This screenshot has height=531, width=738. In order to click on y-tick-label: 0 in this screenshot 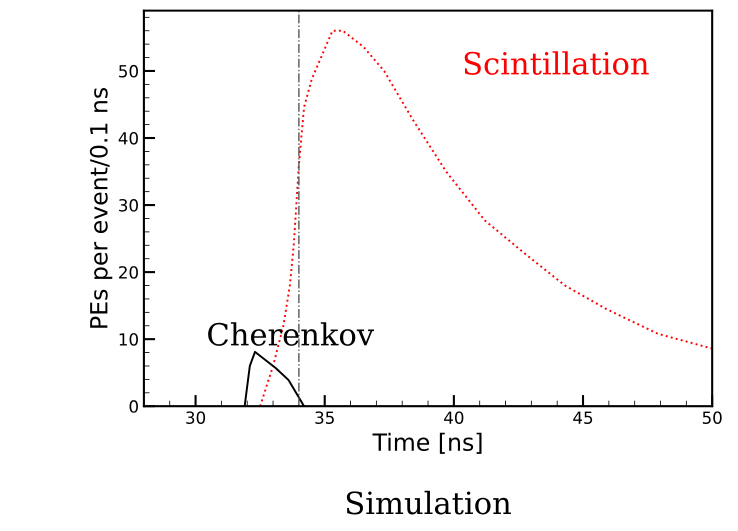, I will do `click(134, 406)`.